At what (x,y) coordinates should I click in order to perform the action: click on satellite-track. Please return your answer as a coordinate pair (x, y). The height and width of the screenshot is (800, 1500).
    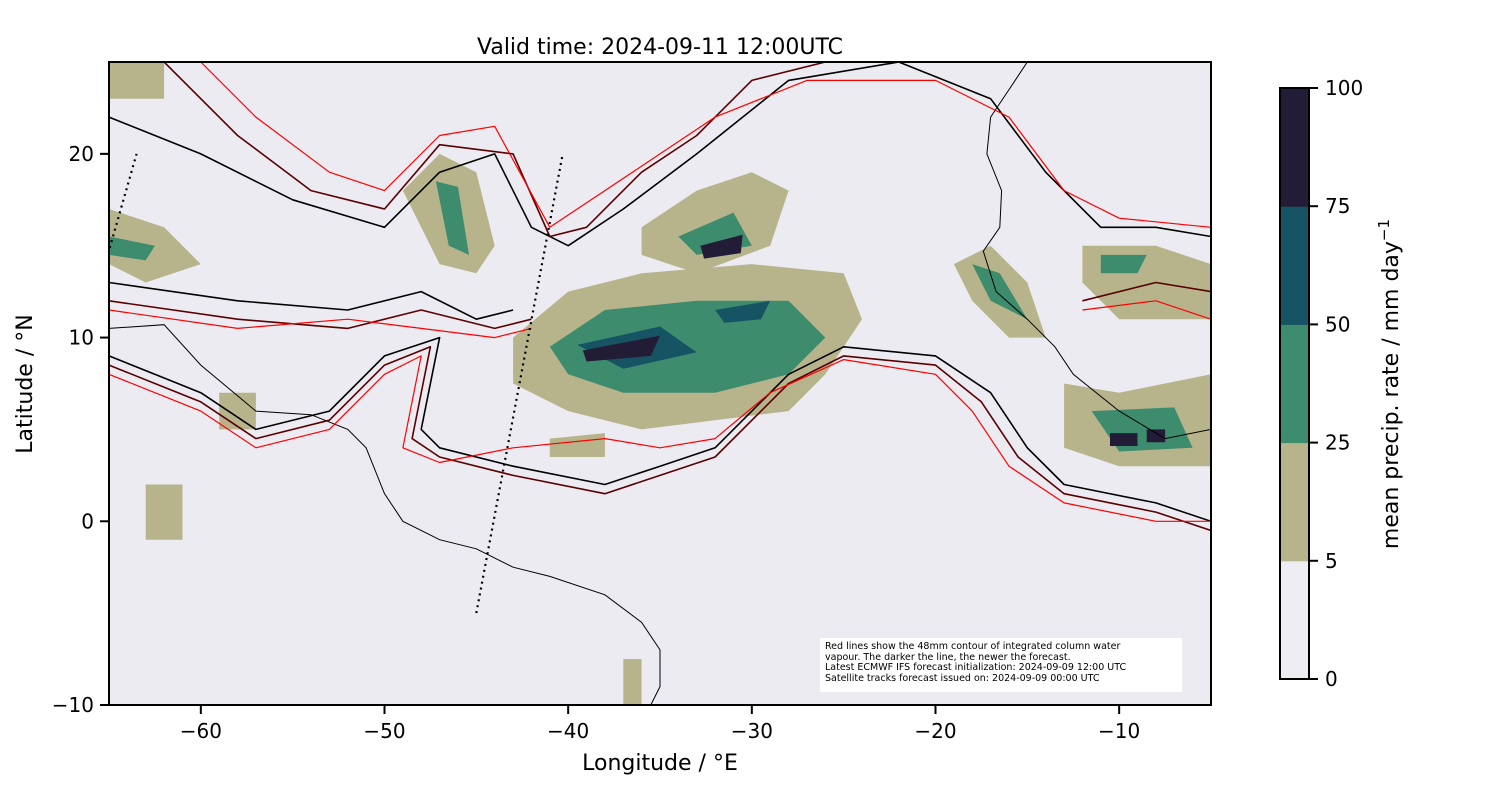
    Looking at the image, I should click on (123, 204).